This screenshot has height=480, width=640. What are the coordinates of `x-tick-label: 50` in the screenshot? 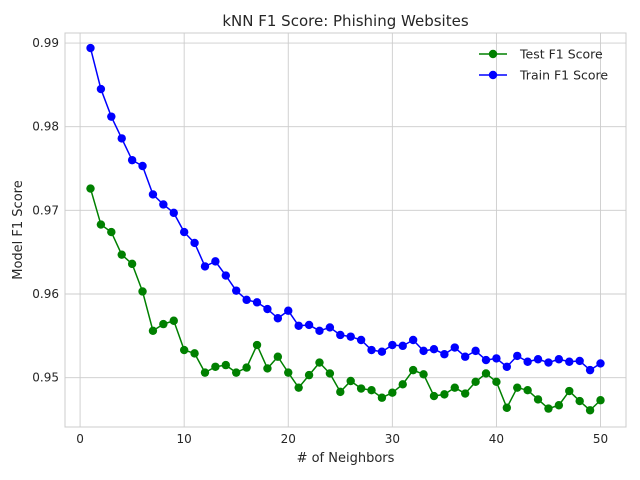 It's located at (600, 439).